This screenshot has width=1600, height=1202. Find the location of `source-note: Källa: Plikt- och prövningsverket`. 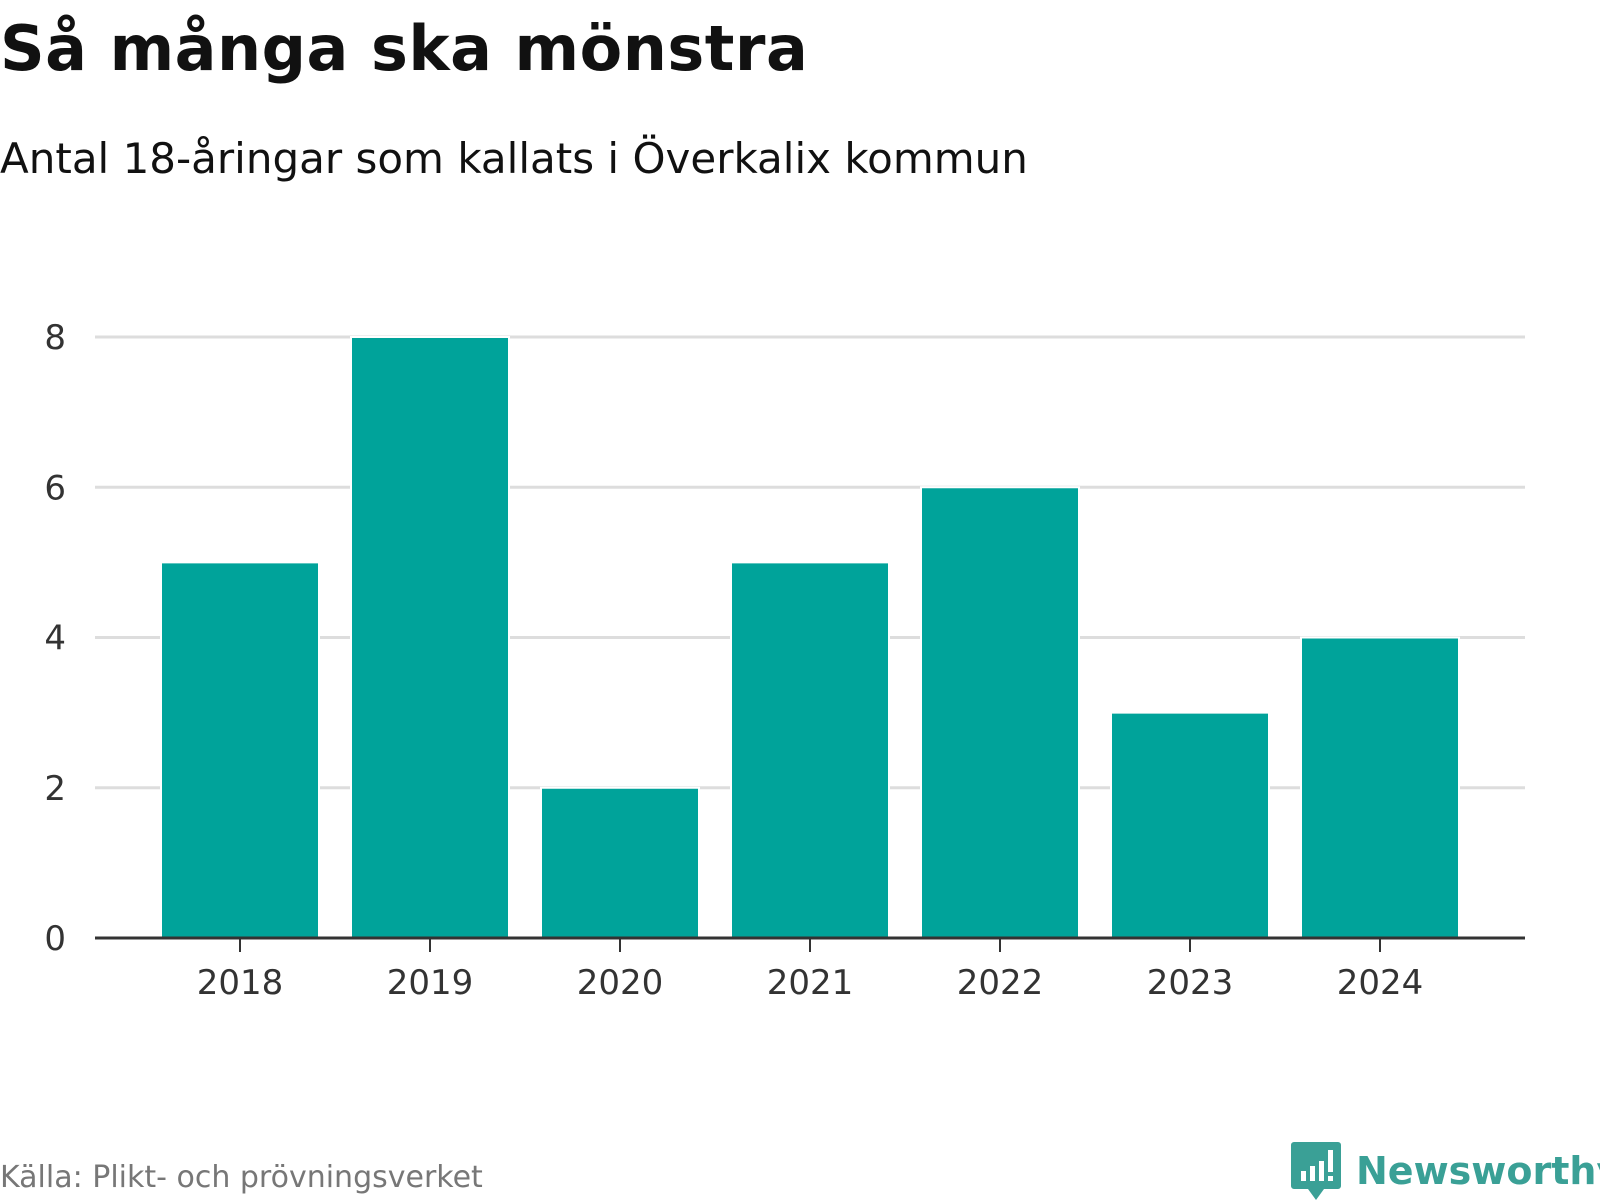

source-note: Källa: Plikt- och prövningsverket is located at coordinates (241, 1177).